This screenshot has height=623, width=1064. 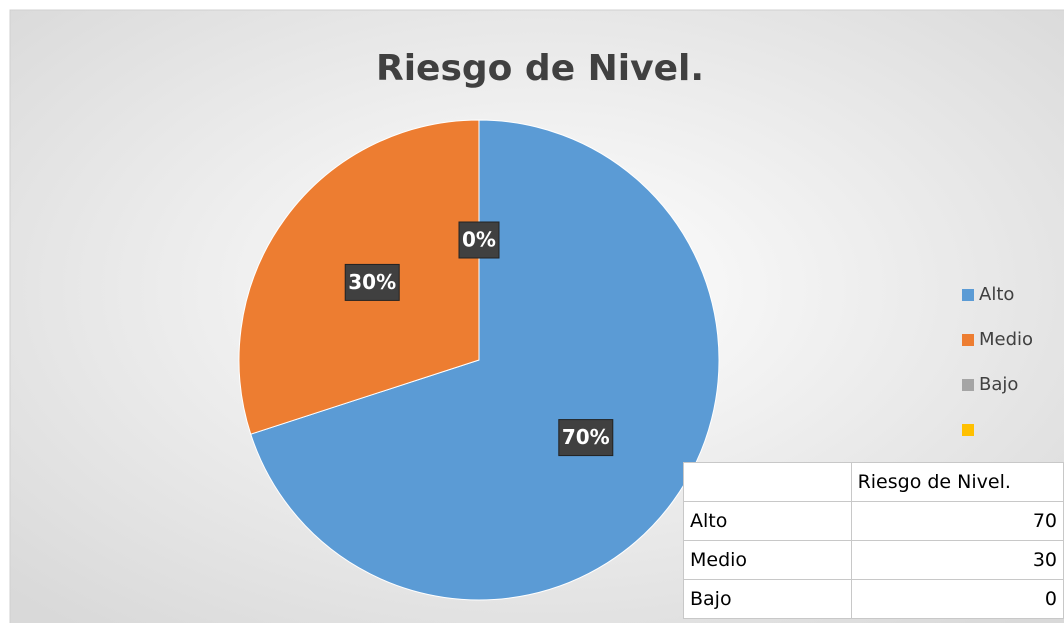 What do you see at coordinates (957, 599) in the screenshot?
I see `table-cell: 0` at bounding box center [957, 599].